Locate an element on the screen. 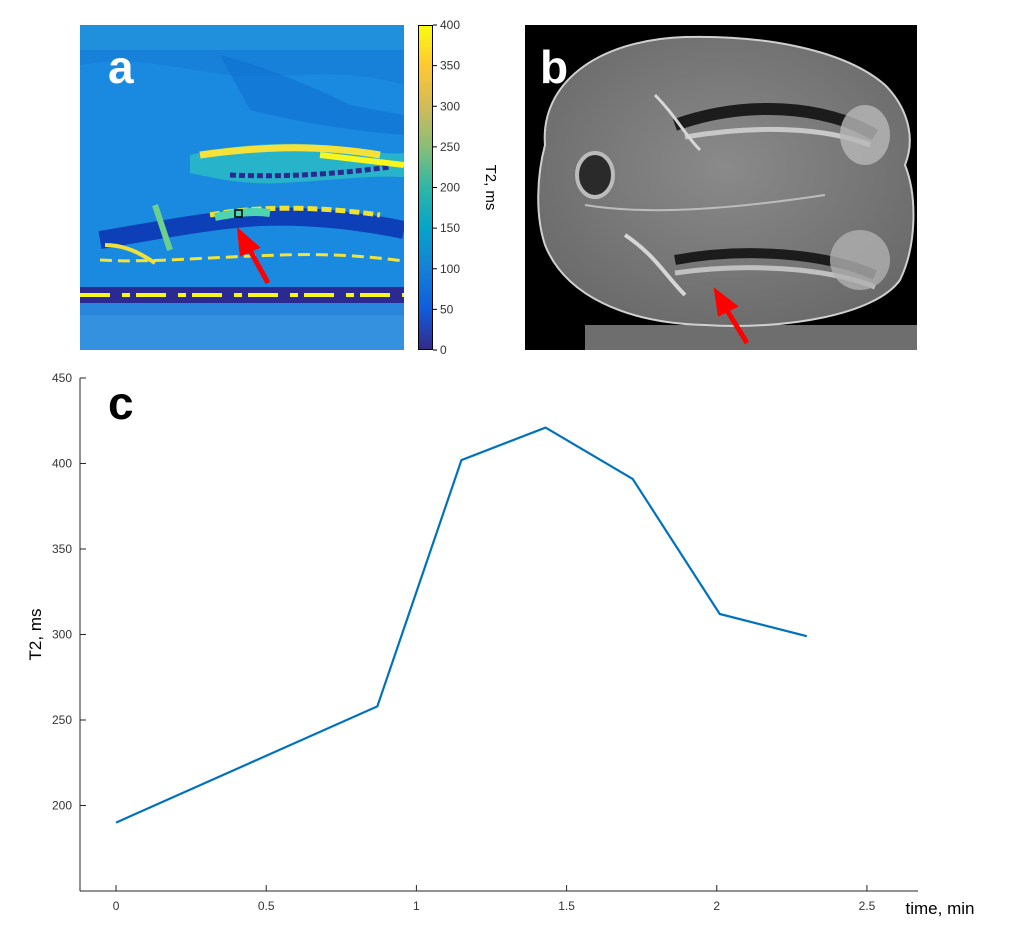 This screenshot has width=1024, height=930. colorbar-tick-label: 200 is located at coordinates (450, 188).